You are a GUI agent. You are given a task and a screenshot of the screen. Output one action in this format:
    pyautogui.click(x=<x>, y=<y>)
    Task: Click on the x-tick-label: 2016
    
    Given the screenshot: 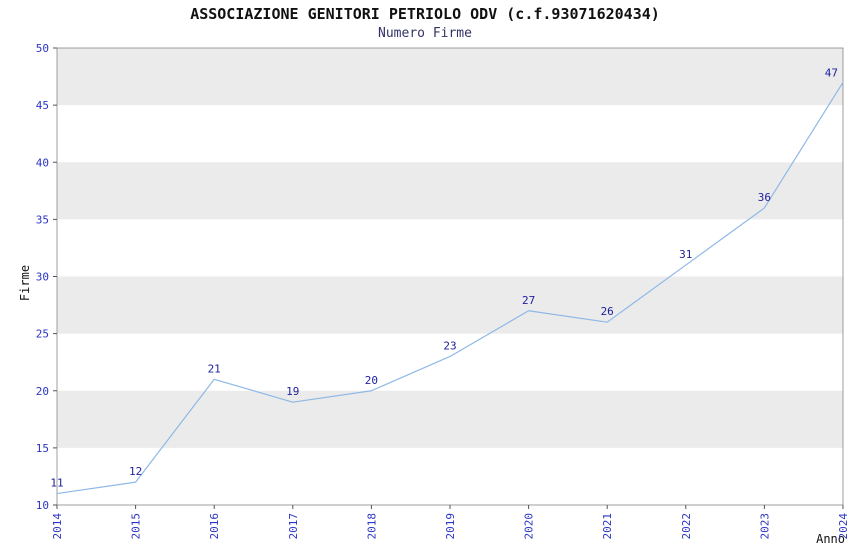 What is the action you would take?
    pyautogui.click(x=214, y=526)
    